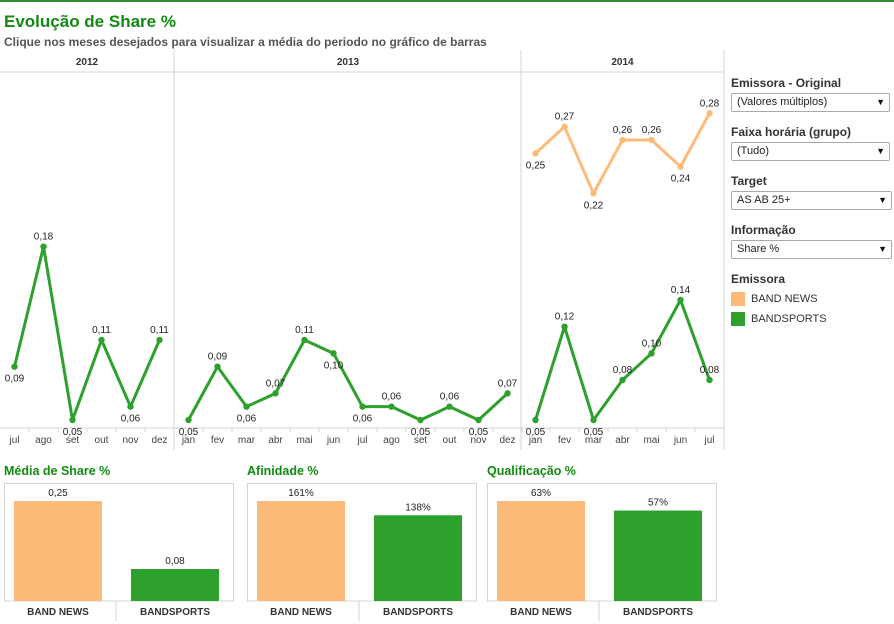 The width and height of the screenshot is (894, 624). What do you see at coordinates (810, 151) in the screenshot?
I see `faixa-horaria-dropdown: (Tudo) ▼` at bounding box center [810, 151].